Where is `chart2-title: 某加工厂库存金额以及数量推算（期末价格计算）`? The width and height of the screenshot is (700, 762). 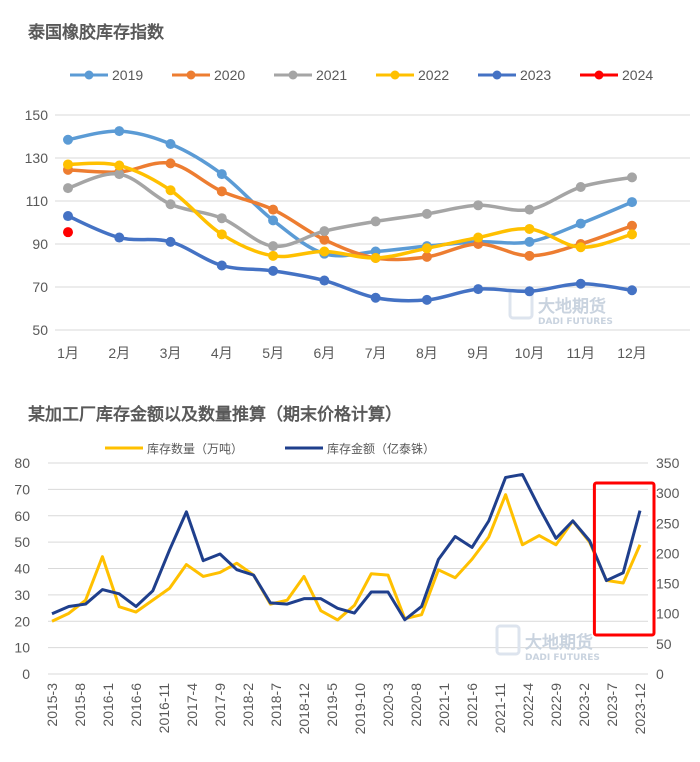 chart2-title: 某加工厂库存金额以及数量推算（期末价格计算） is located at coordinates (215, 414).